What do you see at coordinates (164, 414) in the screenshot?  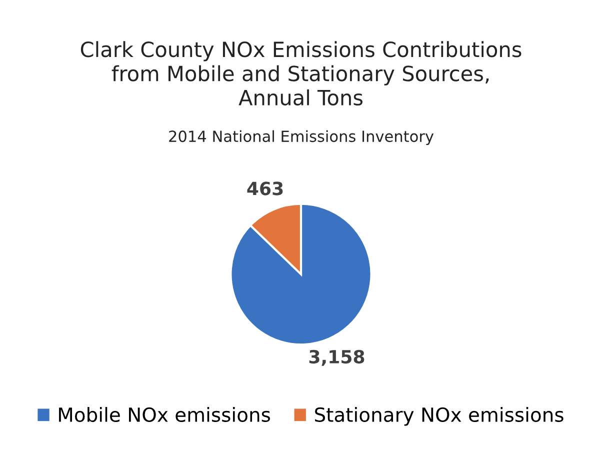 I see `legend-label: Mobile NOx emissions` at bounding box center [164, 414].